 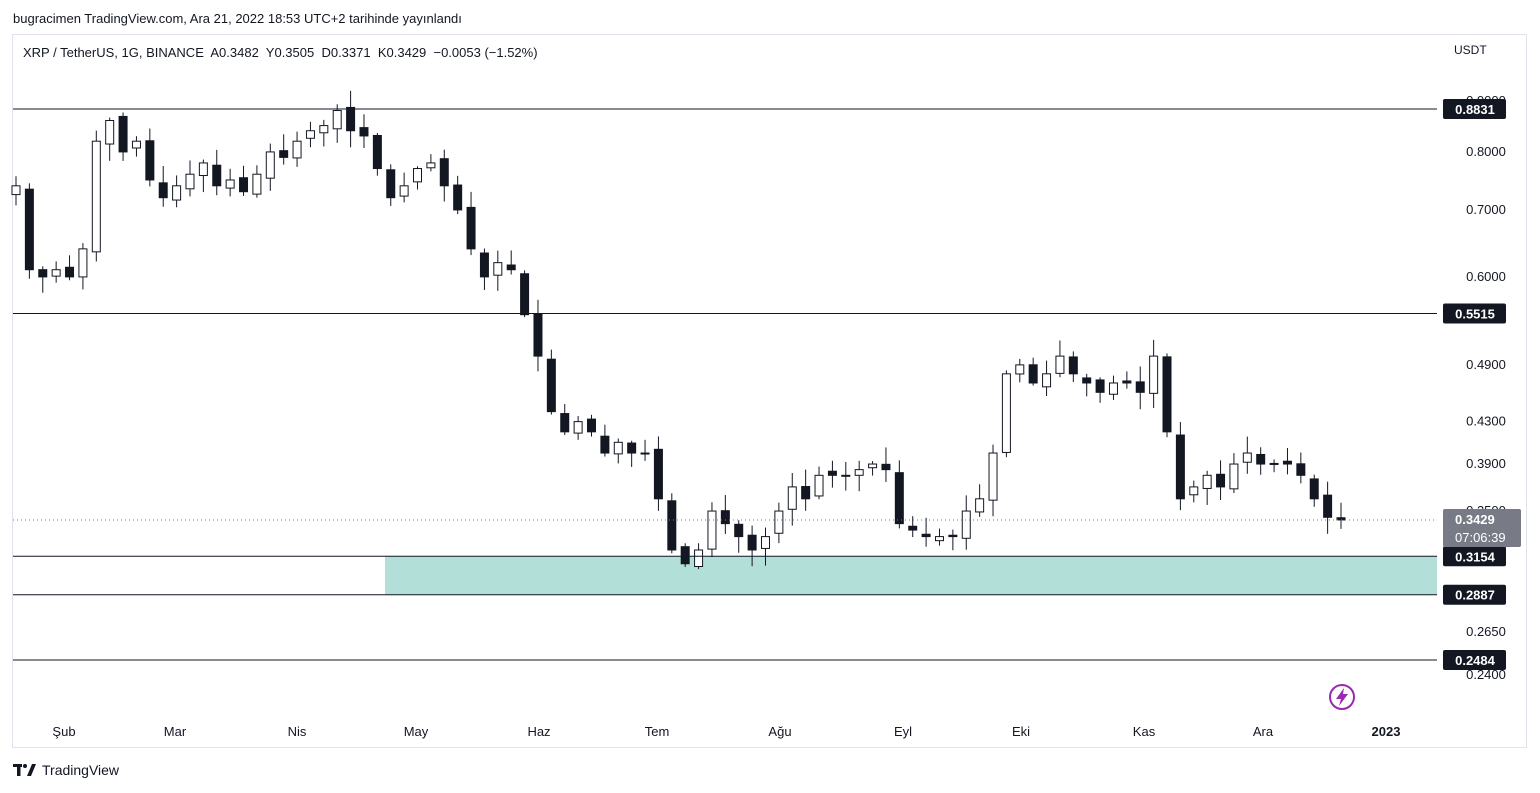 What do you see at coordinates (911, 575) in the screenshot?
I see `support-zone` at bounding box center [911, 575].